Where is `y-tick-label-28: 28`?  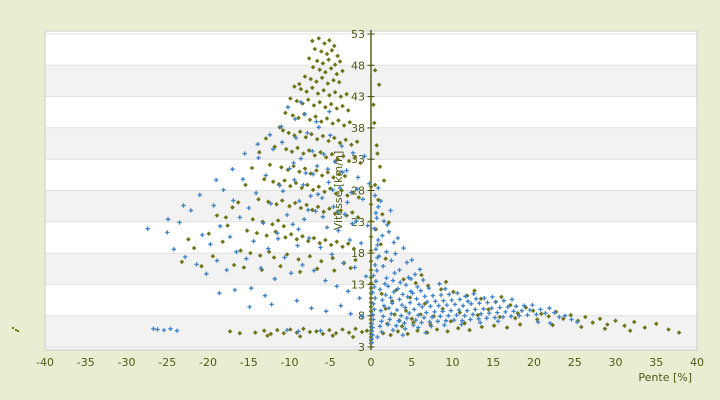 y-tick-label-28: 28 is located at coordinates (358, 191).